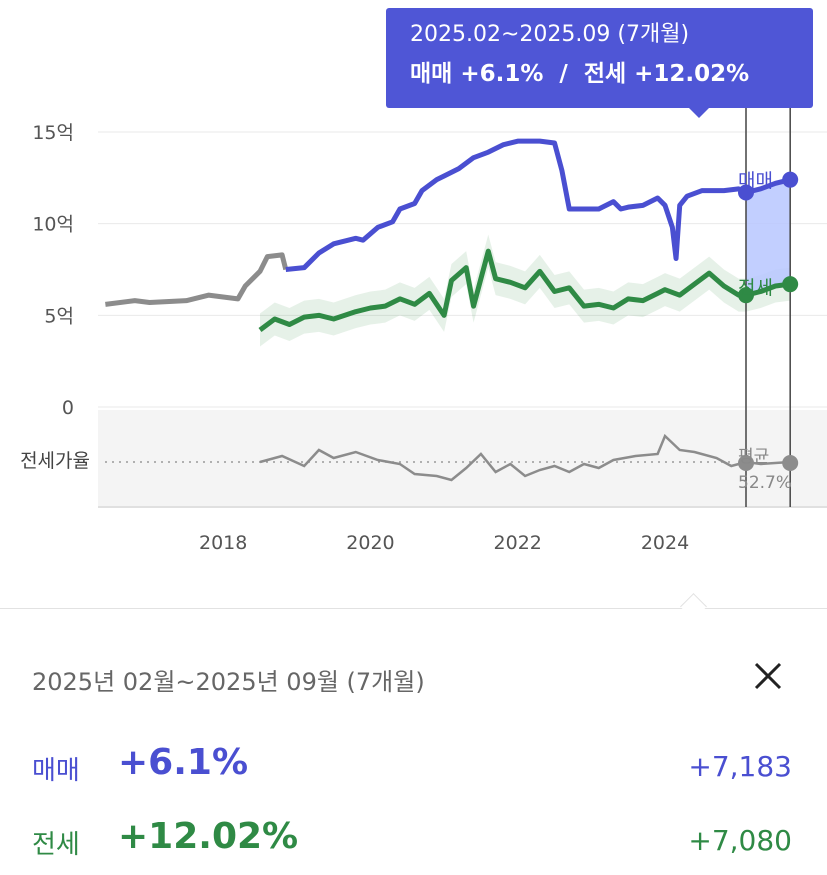 Image resolution: width=827 pixels, height=875 pixels. I want to click on close-button, so click(768, 676).